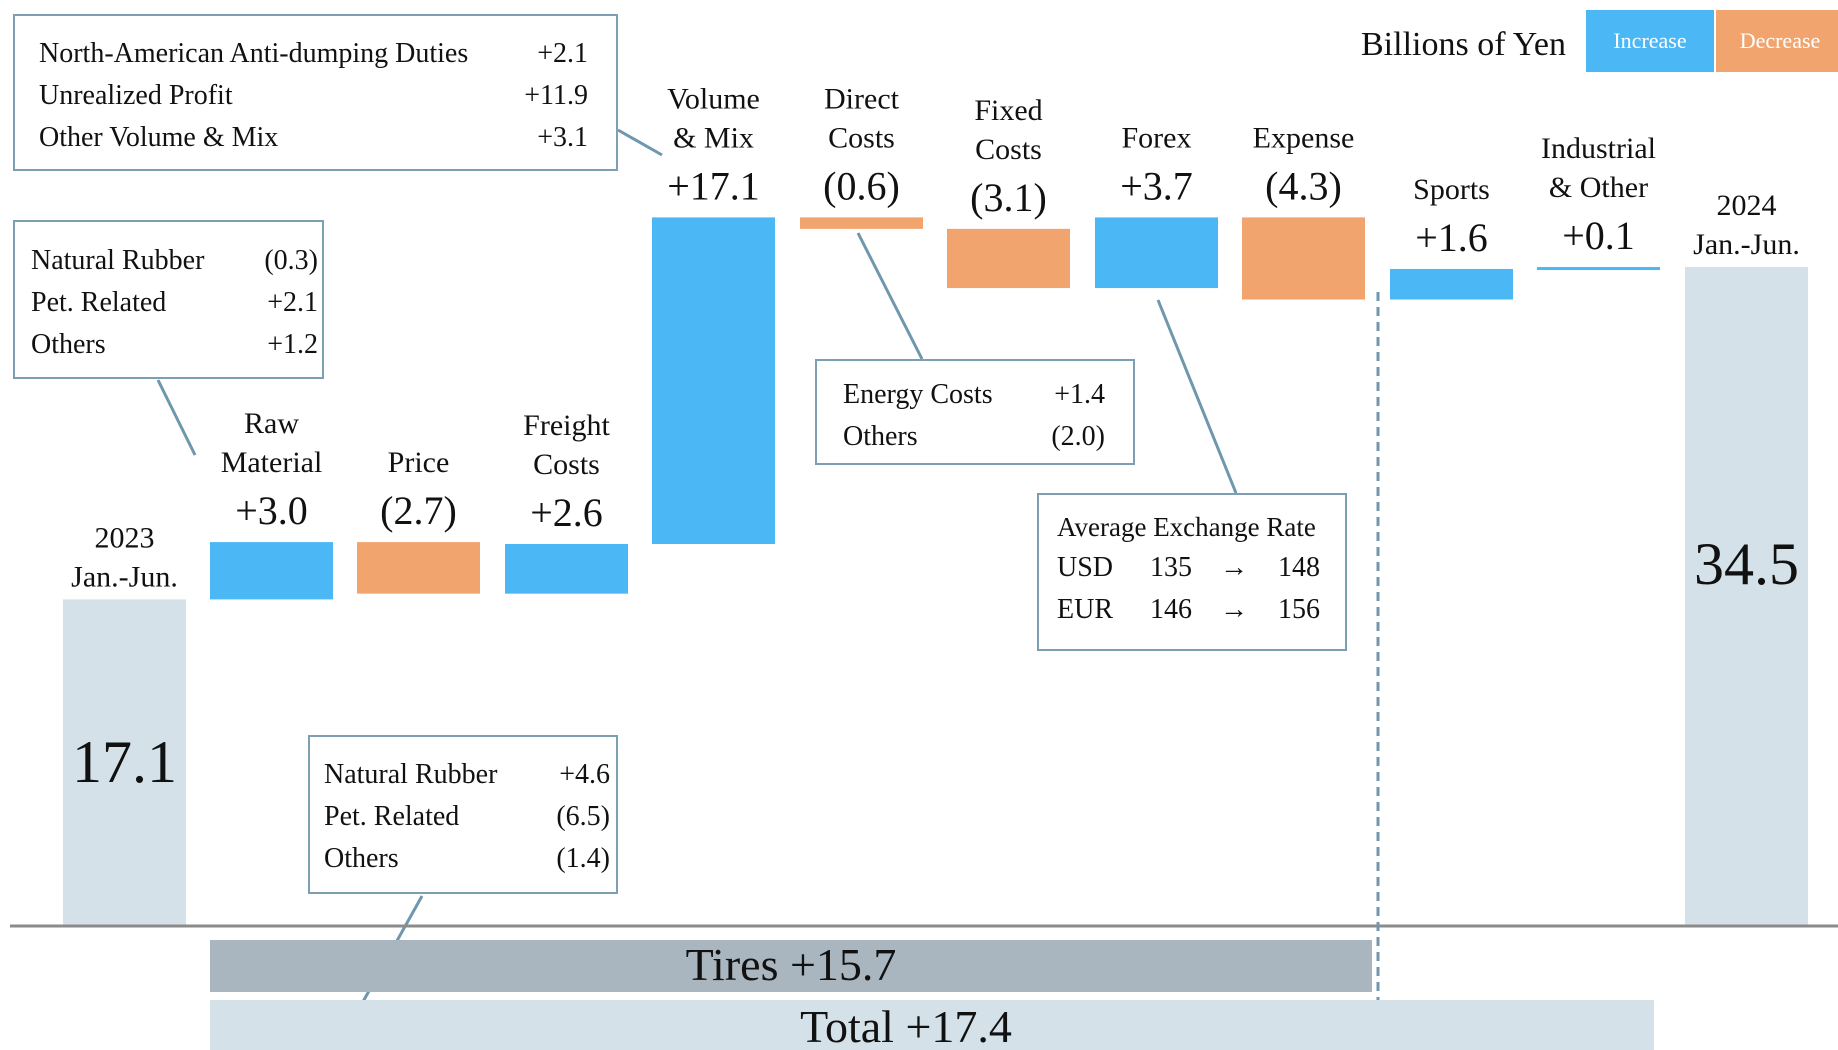 The height and width of the screenshot is (1050, 1838). I want to click on value-label: 17.1, so click(124, 762).